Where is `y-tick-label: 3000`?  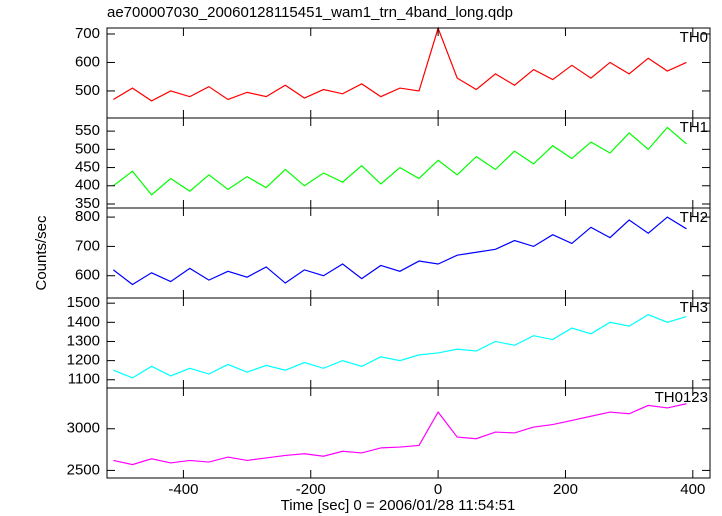 y-tick-label: 3000 is located at coordinates (83, 428).